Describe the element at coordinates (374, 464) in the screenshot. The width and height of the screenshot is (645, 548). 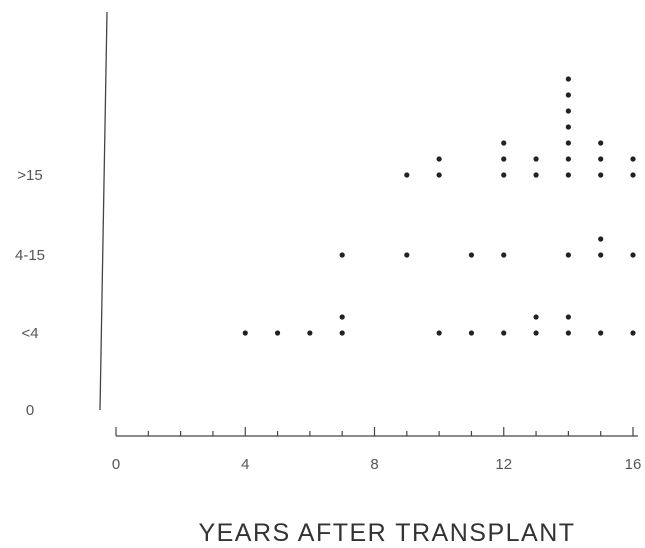
I see `x-tick-label: 8` at that location.